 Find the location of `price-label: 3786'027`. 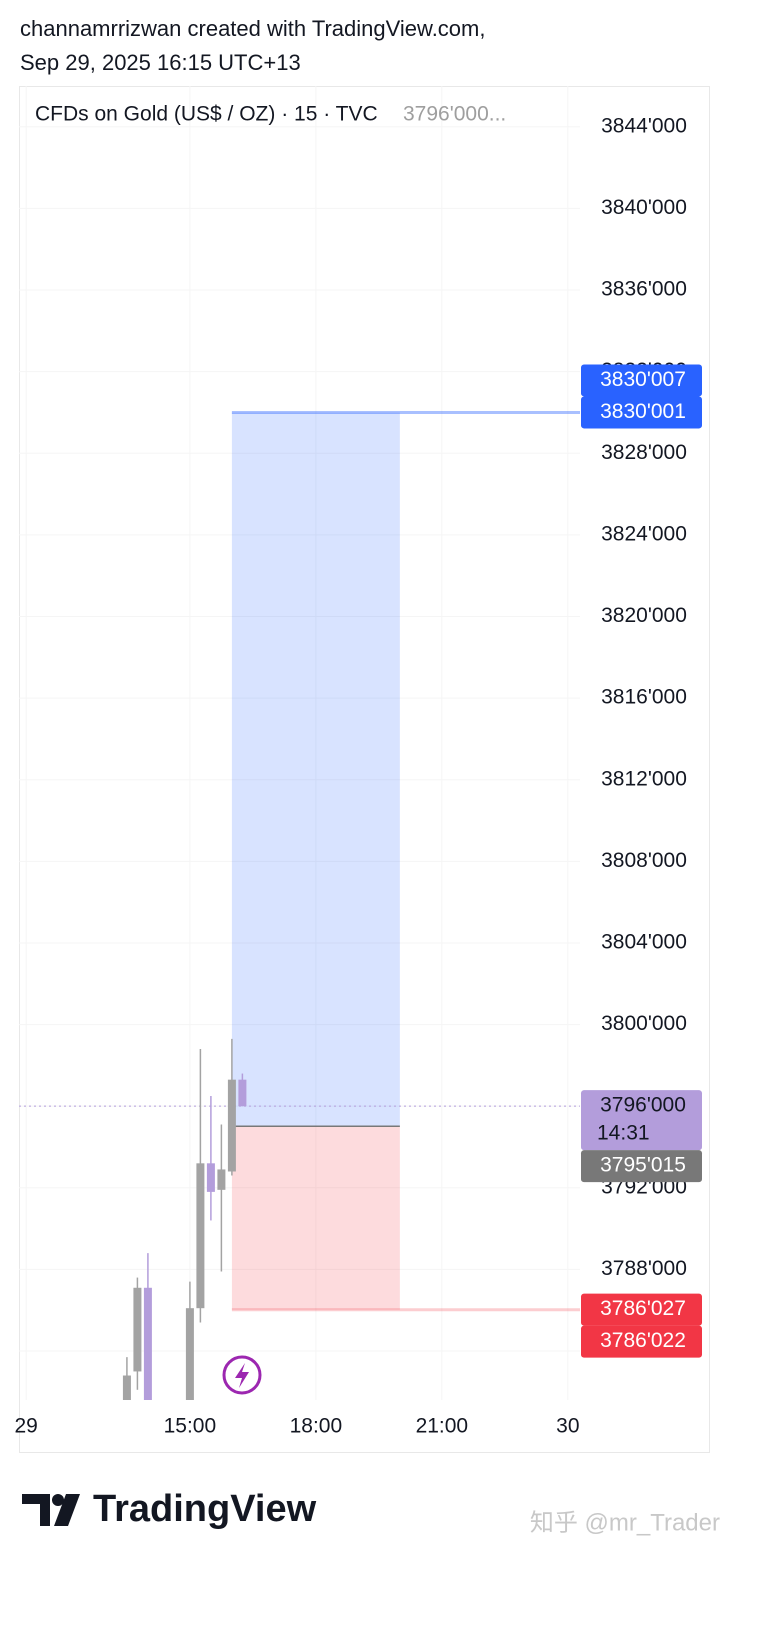

price-label: 3786'027 is located at coordinates (643, 1308).